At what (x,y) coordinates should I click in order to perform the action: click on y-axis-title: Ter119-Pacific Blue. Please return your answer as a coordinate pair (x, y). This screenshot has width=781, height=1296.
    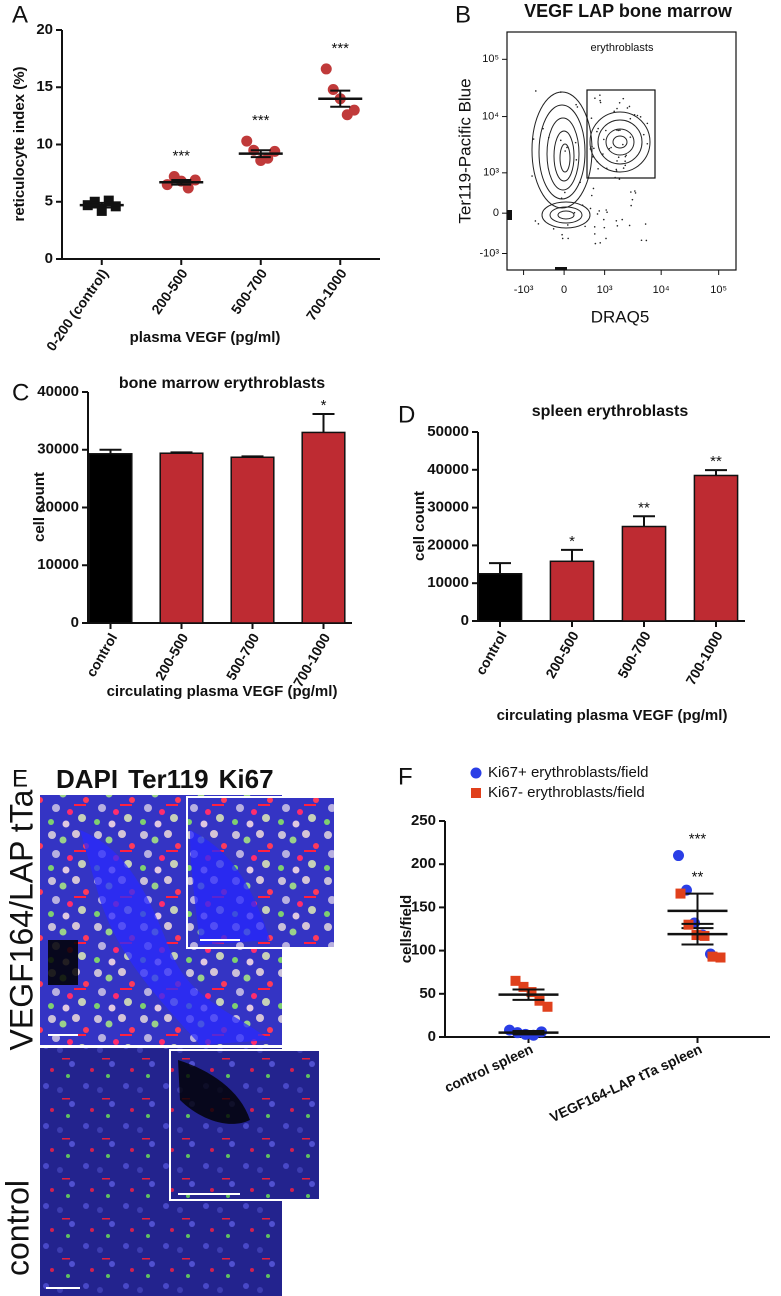
    Looking at the image, I should click on (464, 150).